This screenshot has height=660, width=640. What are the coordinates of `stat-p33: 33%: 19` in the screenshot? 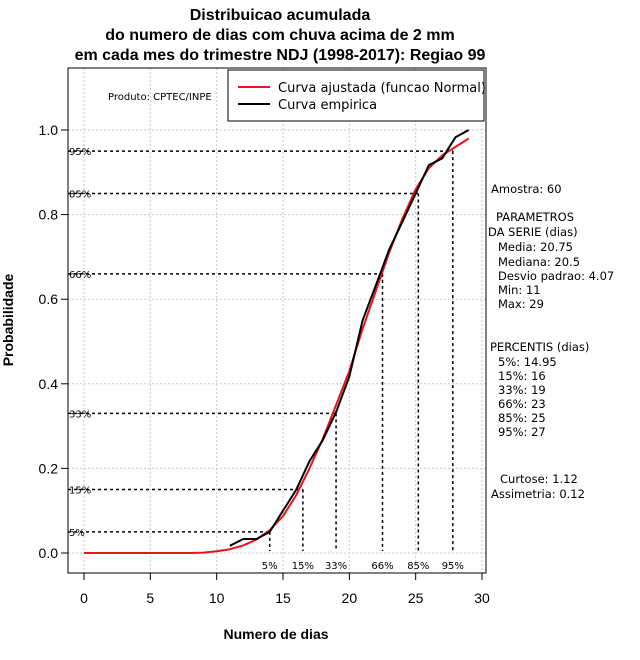 It's located at (522, 390).